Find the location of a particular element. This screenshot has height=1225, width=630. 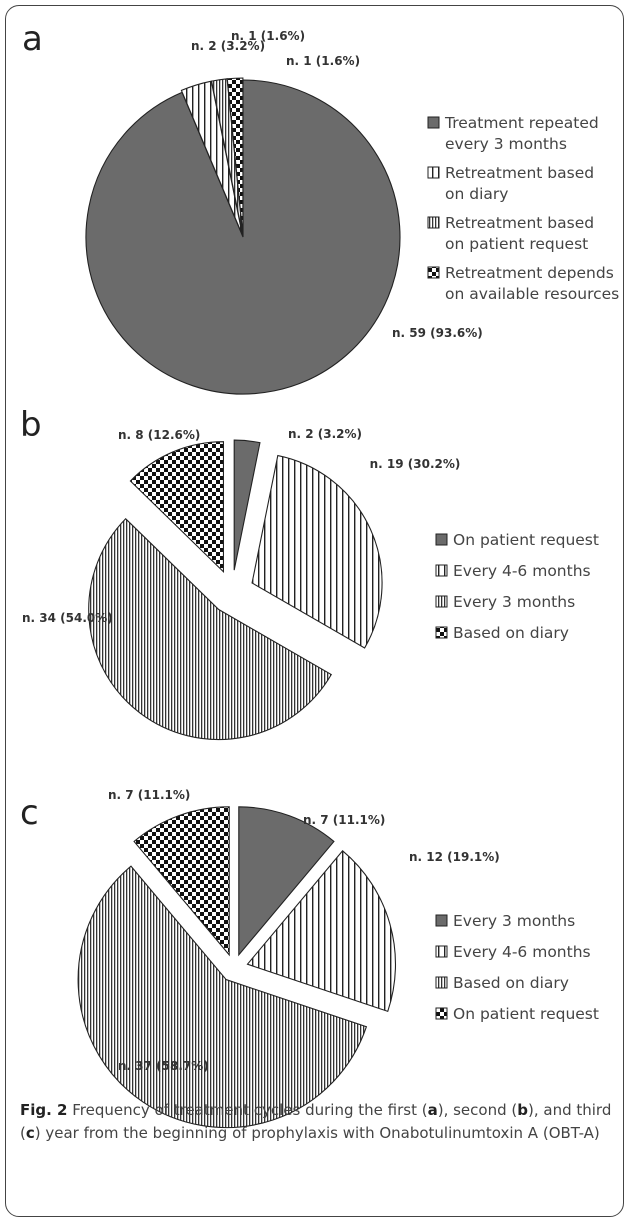

legend-label-c-3: Based on diary is located at coordinates (511, 983).